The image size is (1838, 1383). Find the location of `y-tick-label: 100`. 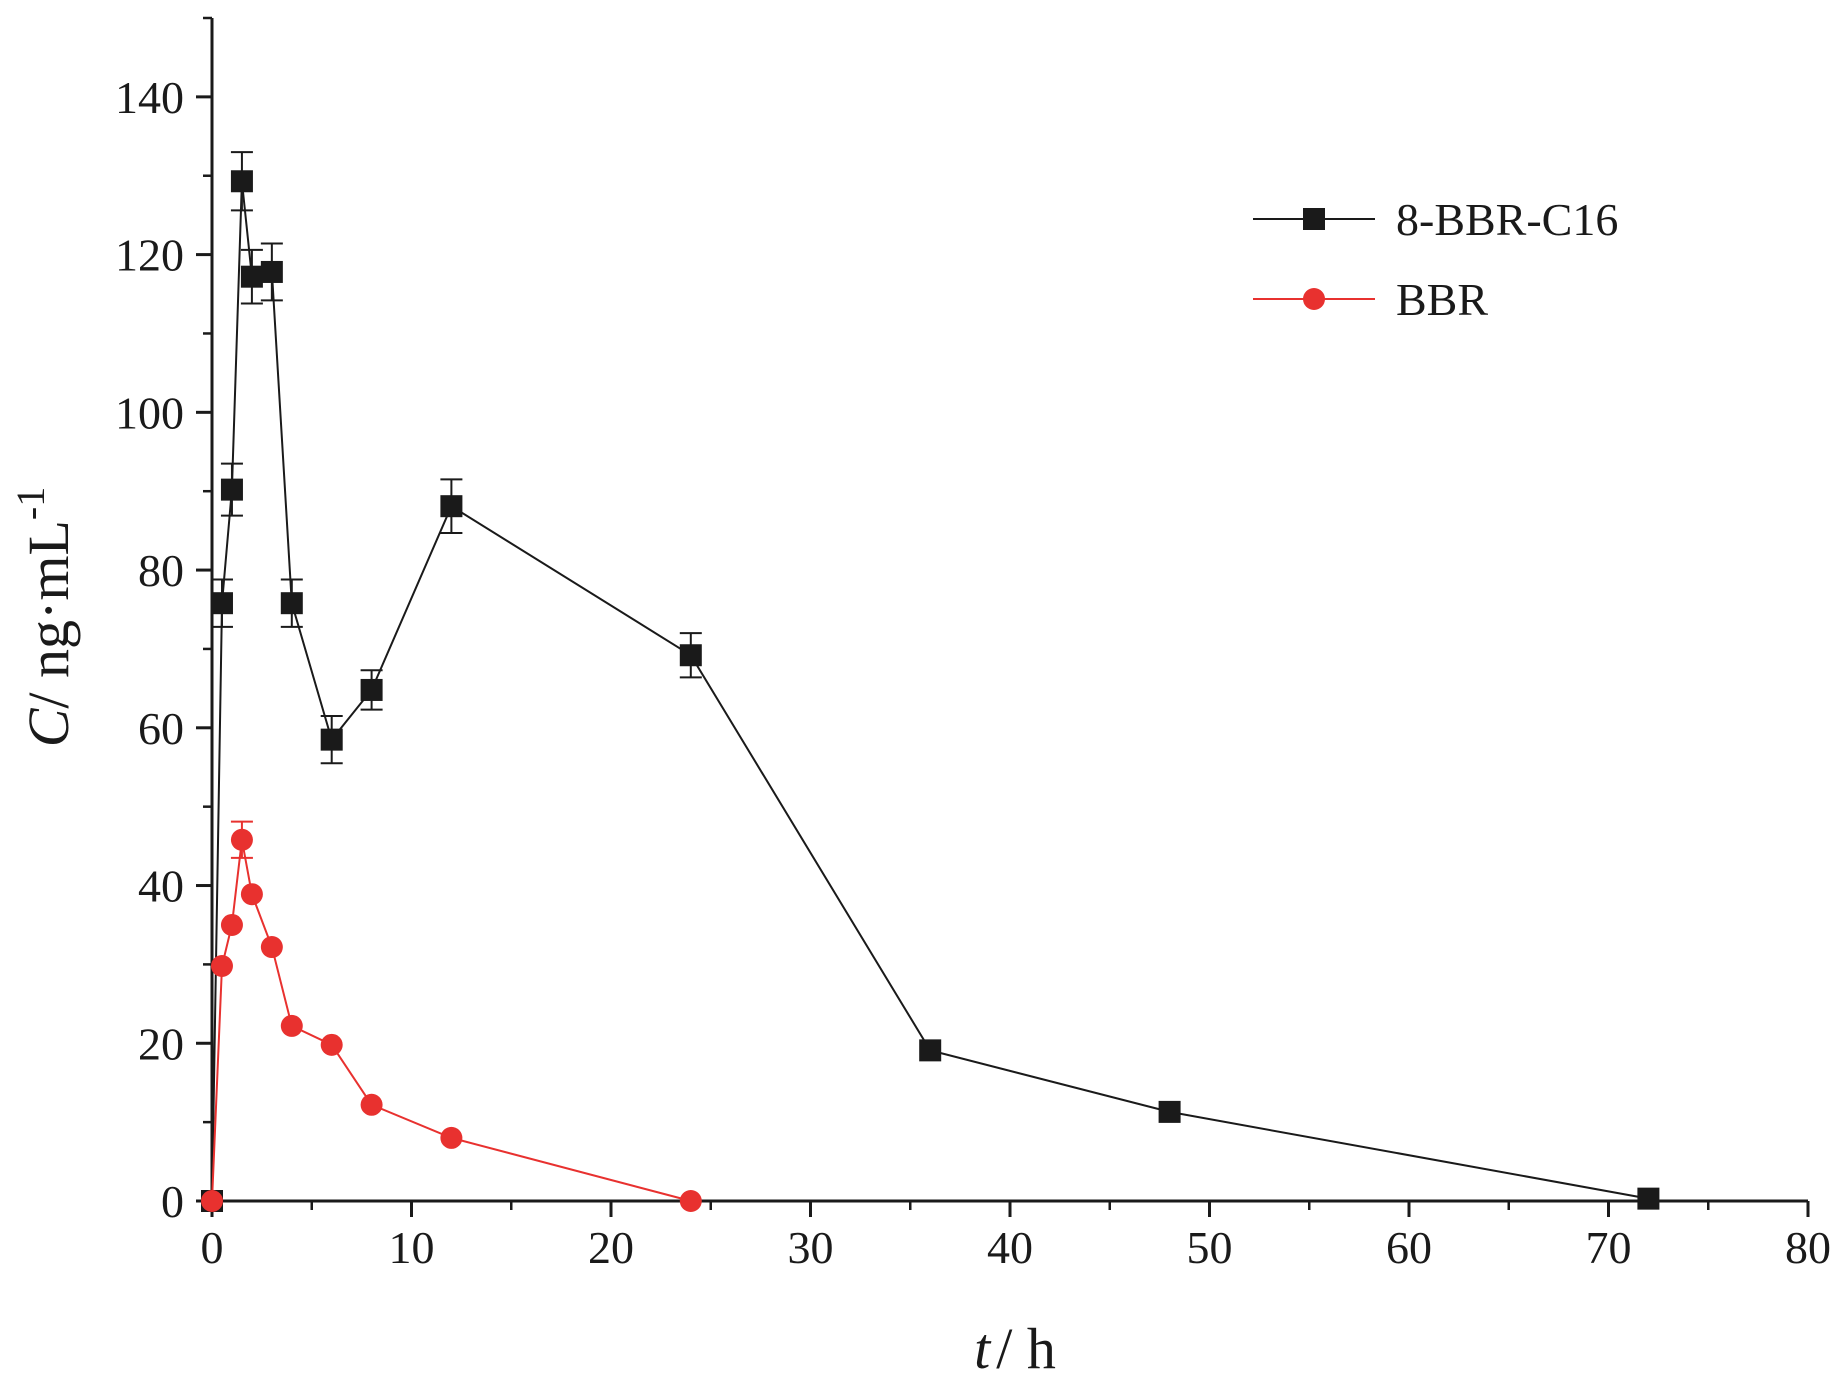

y-tick-label: 100 is located at coordinates (149, 412).